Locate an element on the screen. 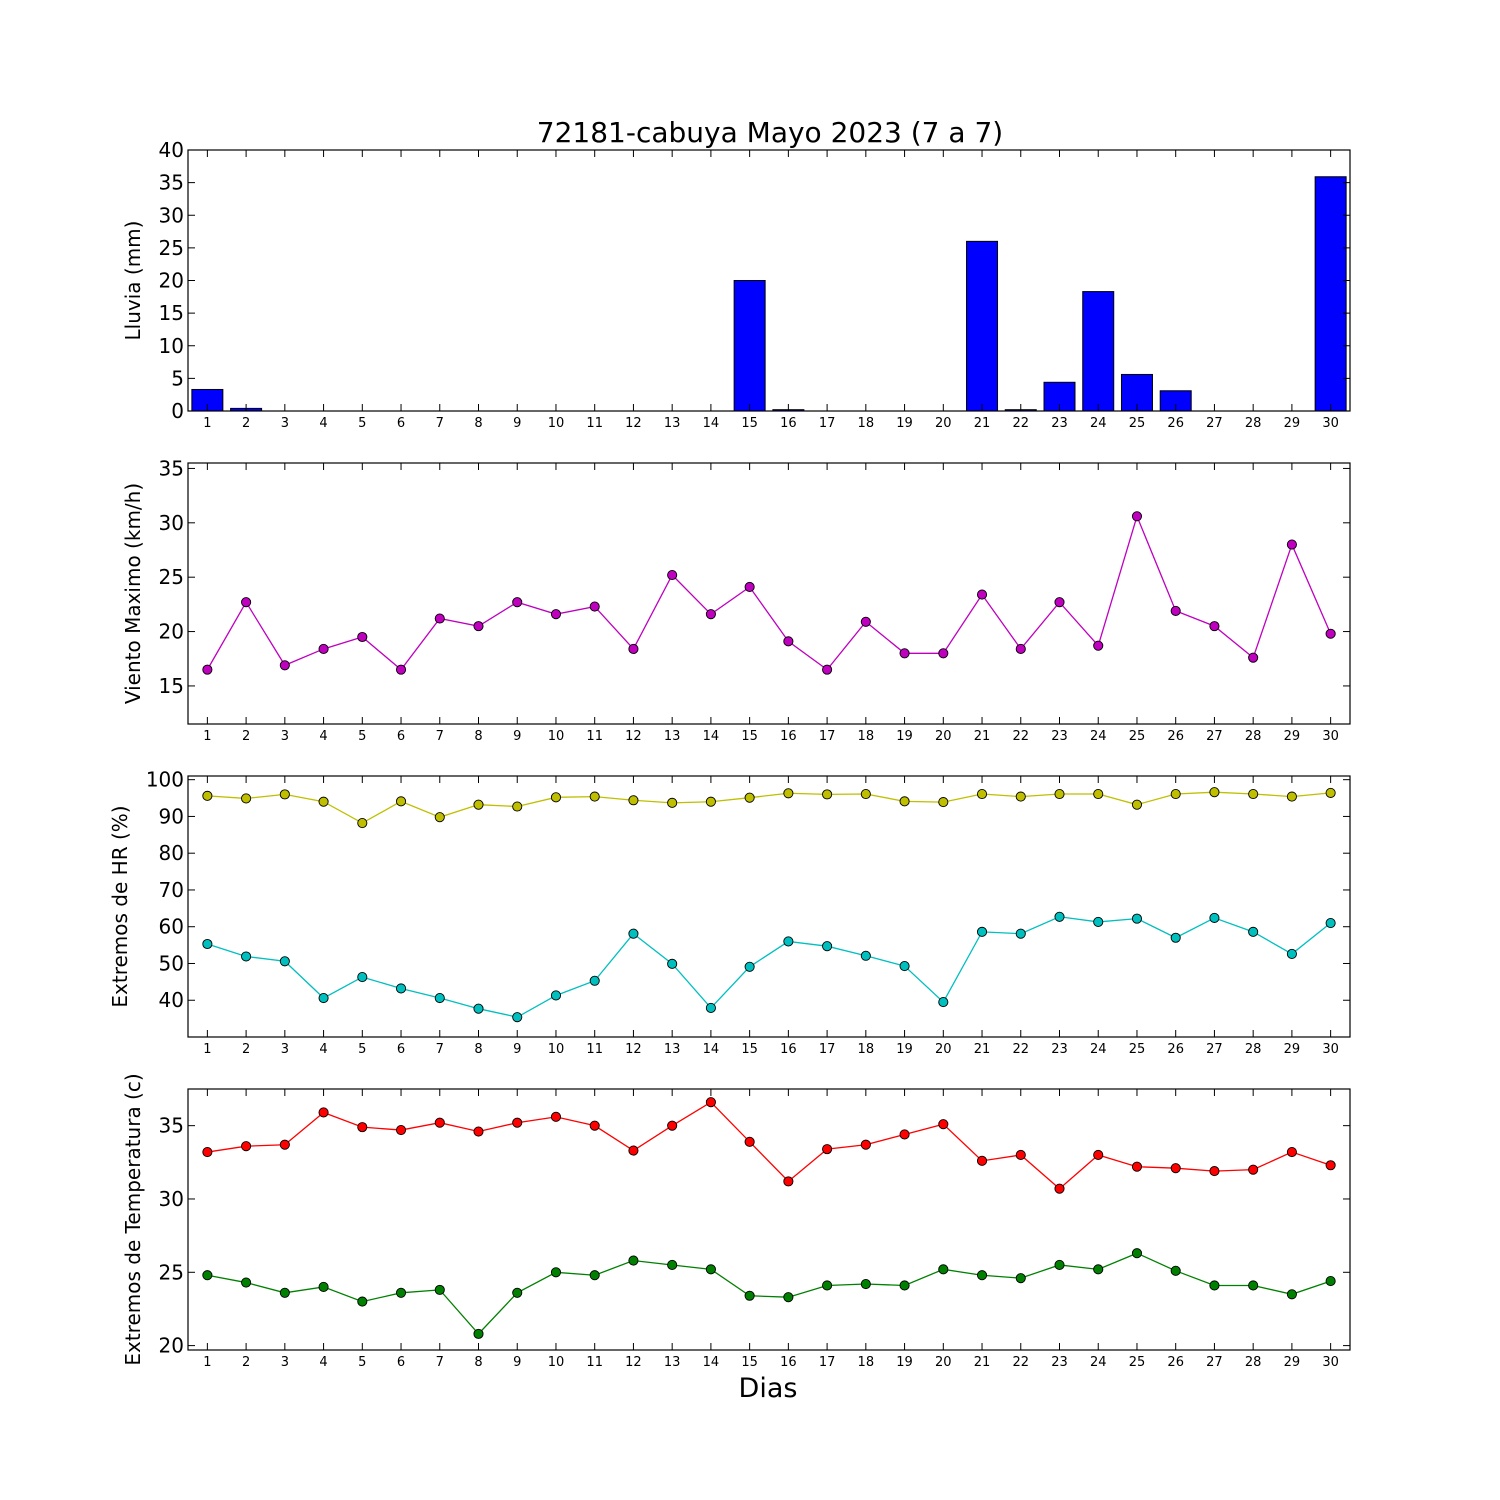  x-tick-label: 22 is located at coordinates (1020, 1049).